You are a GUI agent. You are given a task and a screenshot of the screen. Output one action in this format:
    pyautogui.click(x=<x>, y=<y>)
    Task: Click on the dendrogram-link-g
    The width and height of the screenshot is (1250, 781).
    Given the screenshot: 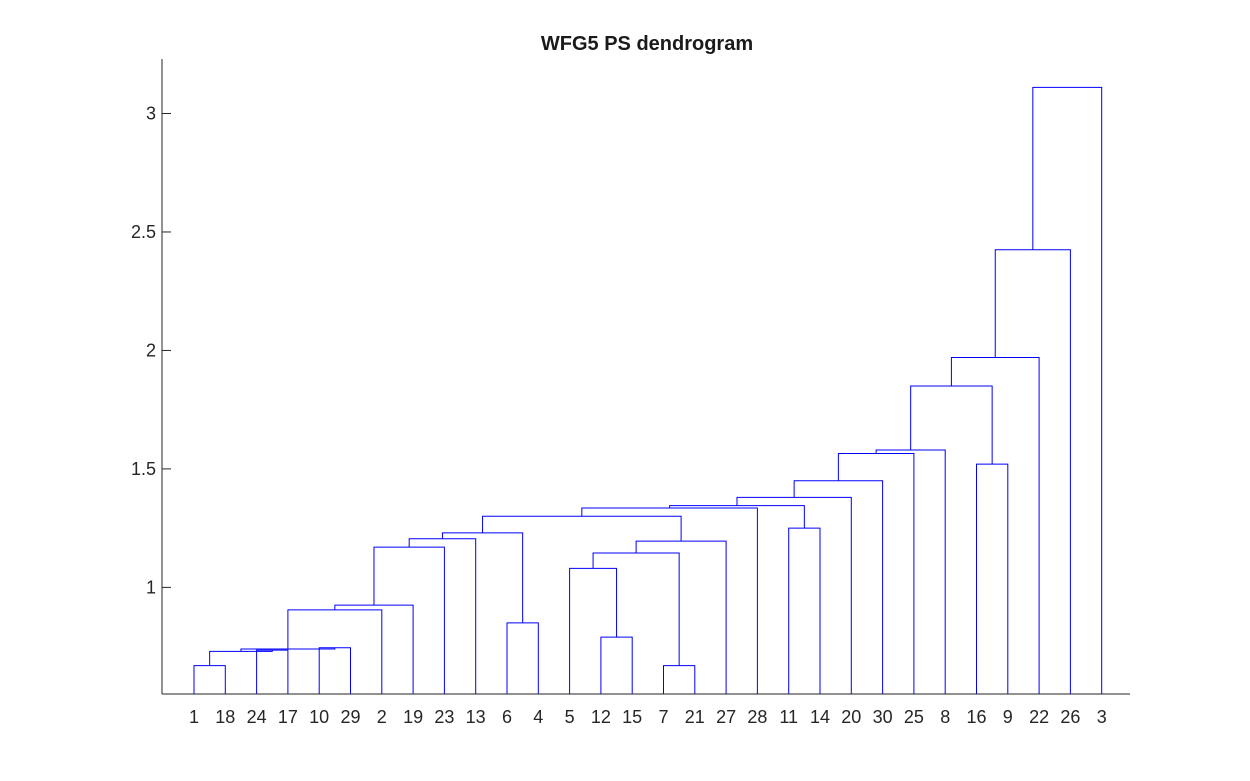 What is the action you would take?
    pyautogui.click(x=374, y=649)
    